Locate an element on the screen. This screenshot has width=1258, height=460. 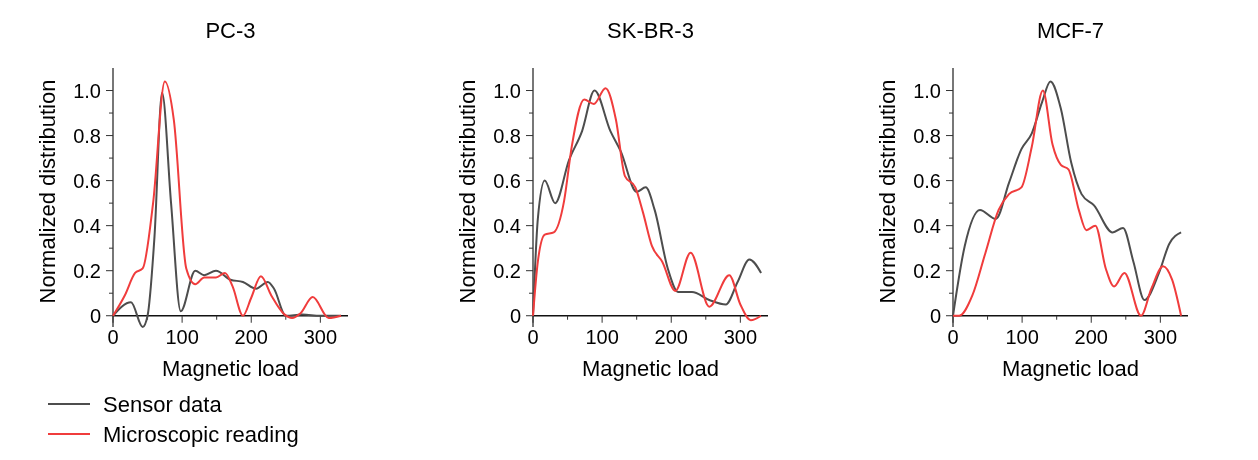
chart-title: SK-BR-3 is located at coordinates (650, 30).